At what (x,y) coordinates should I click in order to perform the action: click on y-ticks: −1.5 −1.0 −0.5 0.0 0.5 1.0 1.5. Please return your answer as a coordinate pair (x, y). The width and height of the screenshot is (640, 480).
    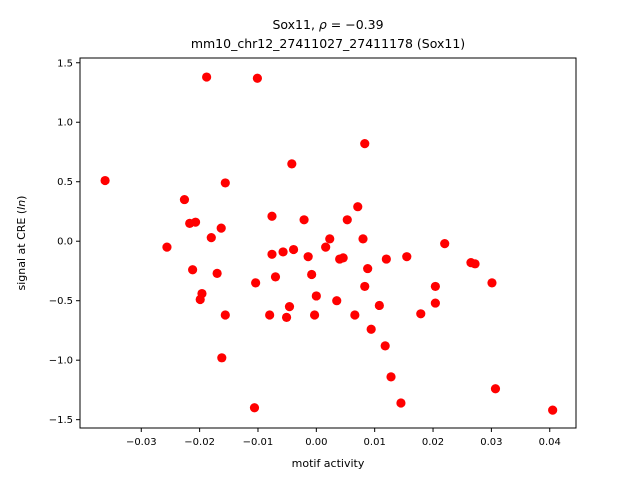
    Looking at the image, I should click on (64, 242).